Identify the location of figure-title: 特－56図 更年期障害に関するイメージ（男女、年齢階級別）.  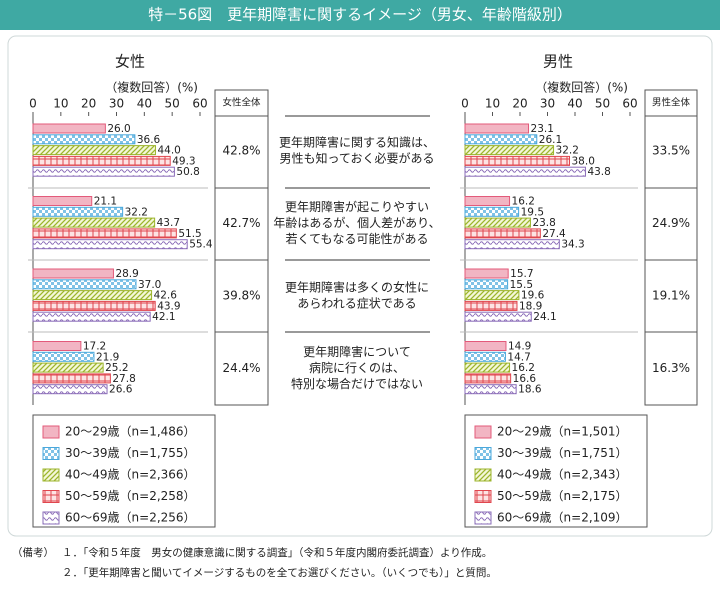
(360, 15).